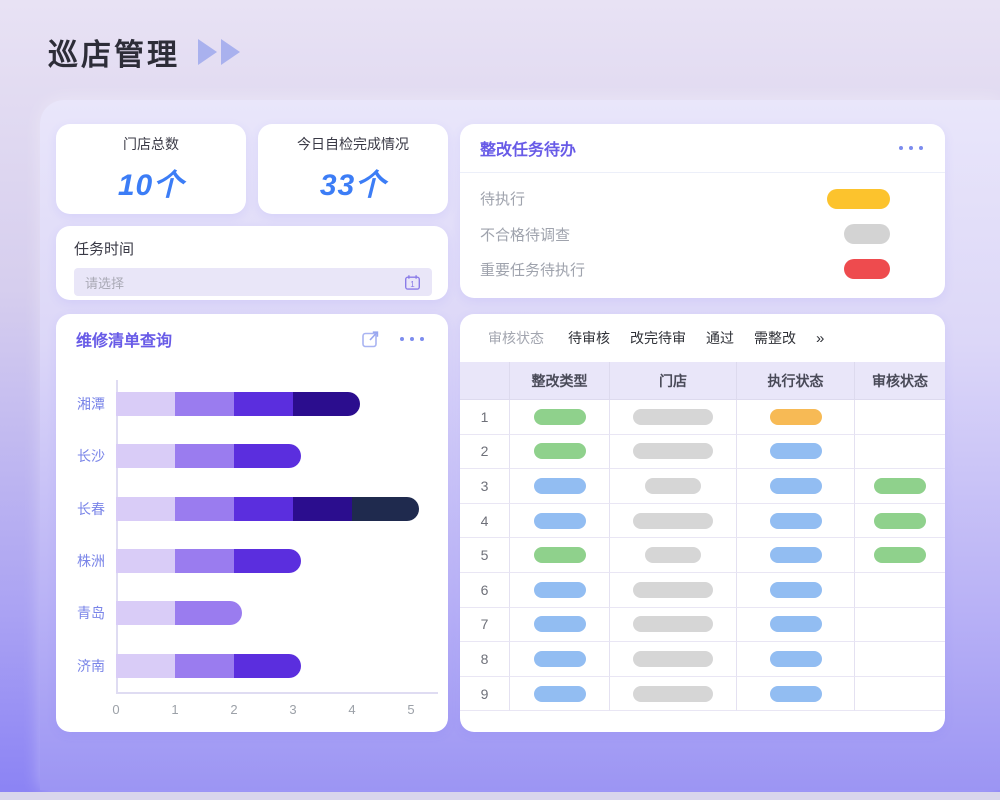  I want to click on filter-option: 待审核, so click(589, 338).